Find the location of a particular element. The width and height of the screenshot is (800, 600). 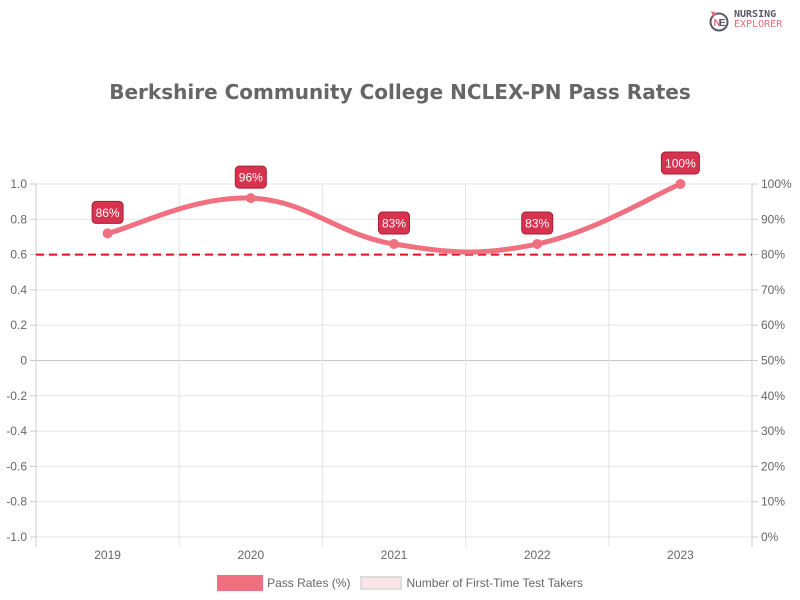

right-tick-label: 20% is located at coordinates (773, 466).